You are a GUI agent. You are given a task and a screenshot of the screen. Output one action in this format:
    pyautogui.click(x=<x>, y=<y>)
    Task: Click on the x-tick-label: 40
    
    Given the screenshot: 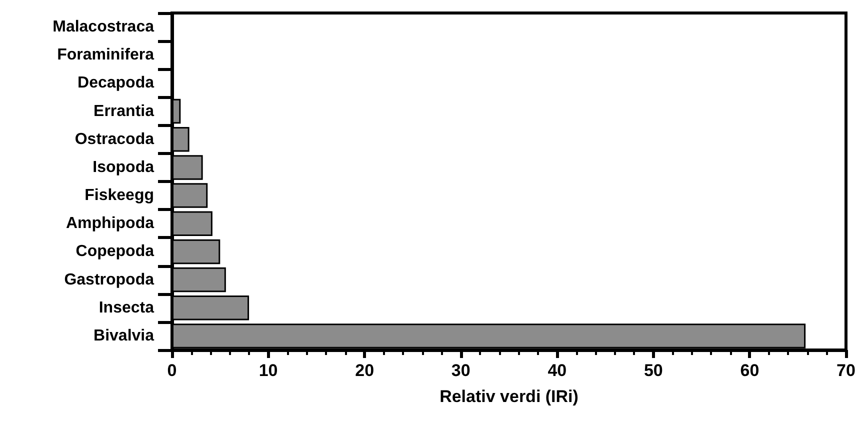 What is the action you would take?
    pyautogui.click(x=557, y=370)
    